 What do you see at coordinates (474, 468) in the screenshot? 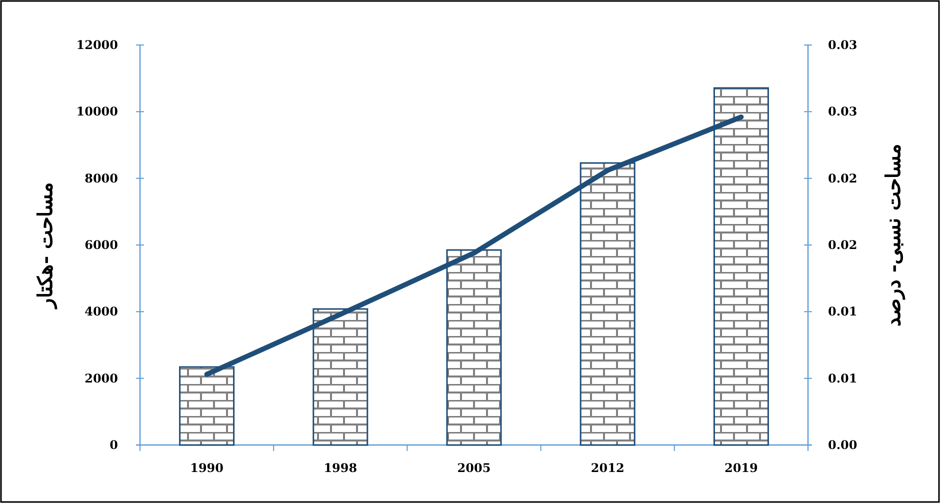
I see `x-tick-label: 2005` at bounding box center [474, 468].